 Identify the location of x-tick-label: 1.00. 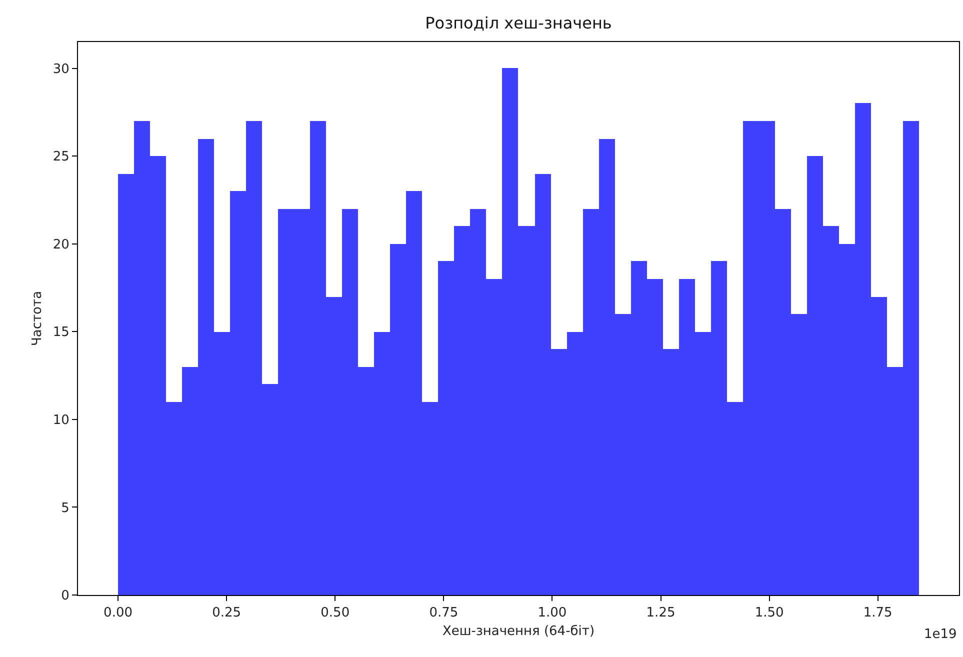
(552, 613).